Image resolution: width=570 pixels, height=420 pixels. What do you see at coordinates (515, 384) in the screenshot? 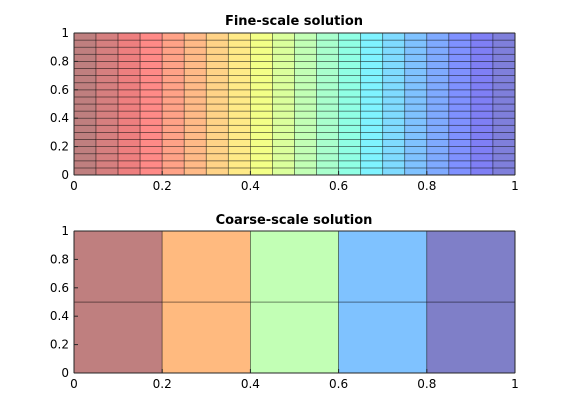
I see `x-tick-label: 1` at bounding box center [515, 384].